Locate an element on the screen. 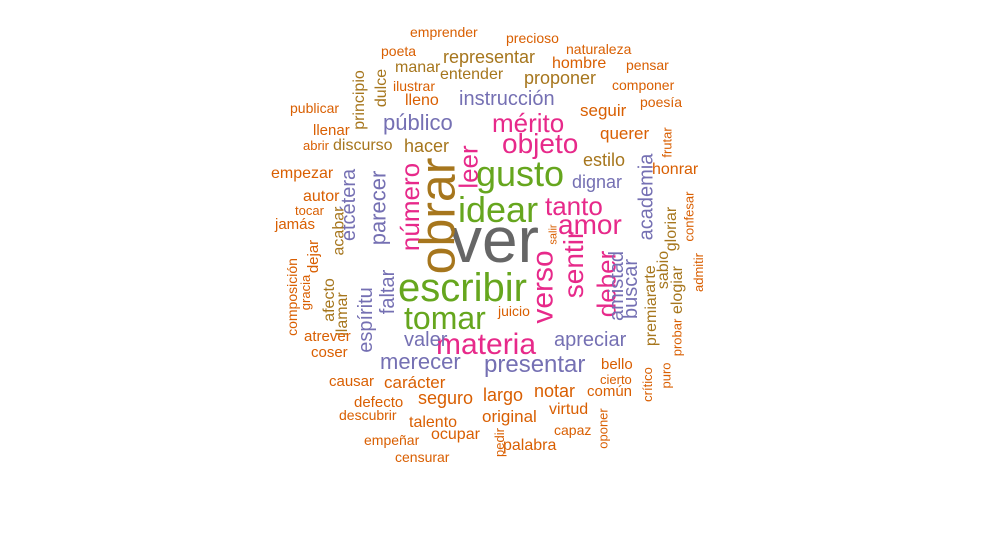 The width and height of the screenshot is (989, 560). word-escribir: escribir is located at coordinates (462, 288).